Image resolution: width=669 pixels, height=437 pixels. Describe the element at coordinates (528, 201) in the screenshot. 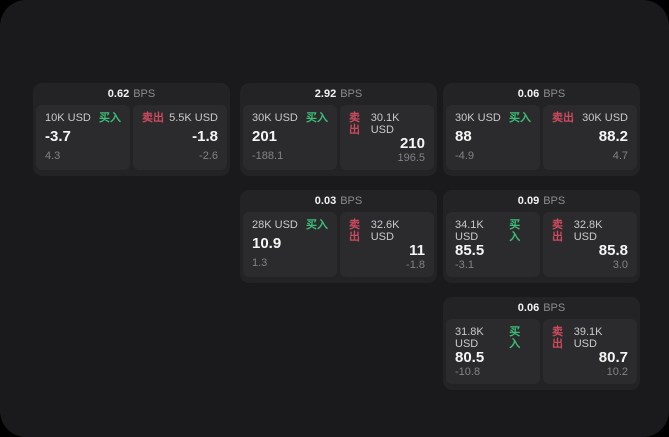

I see `spread-value: 0.09` at that location.